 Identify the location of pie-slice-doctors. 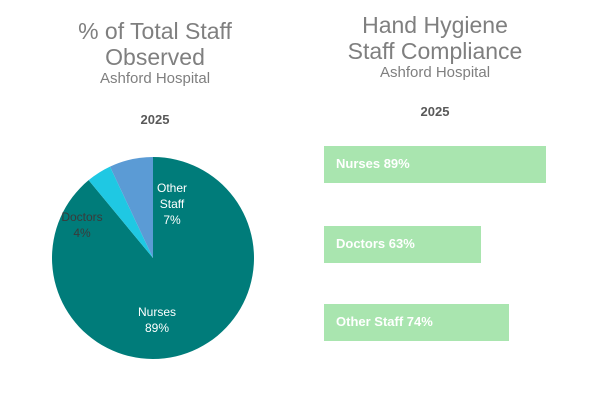
(120, 212).